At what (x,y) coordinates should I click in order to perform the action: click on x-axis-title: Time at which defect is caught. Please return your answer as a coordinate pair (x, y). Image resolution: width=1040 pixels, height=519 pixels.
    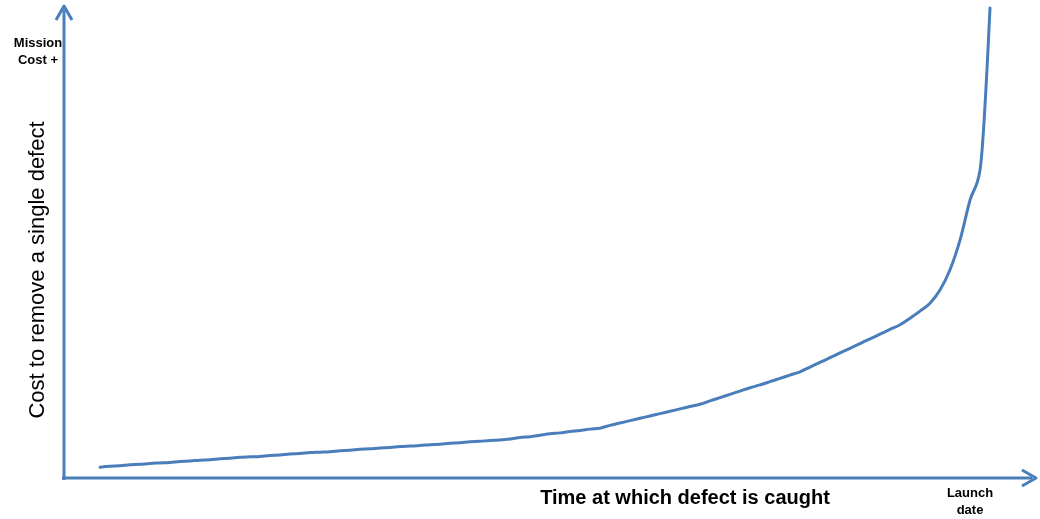
    Looking at the image, I should click on (685, 497).